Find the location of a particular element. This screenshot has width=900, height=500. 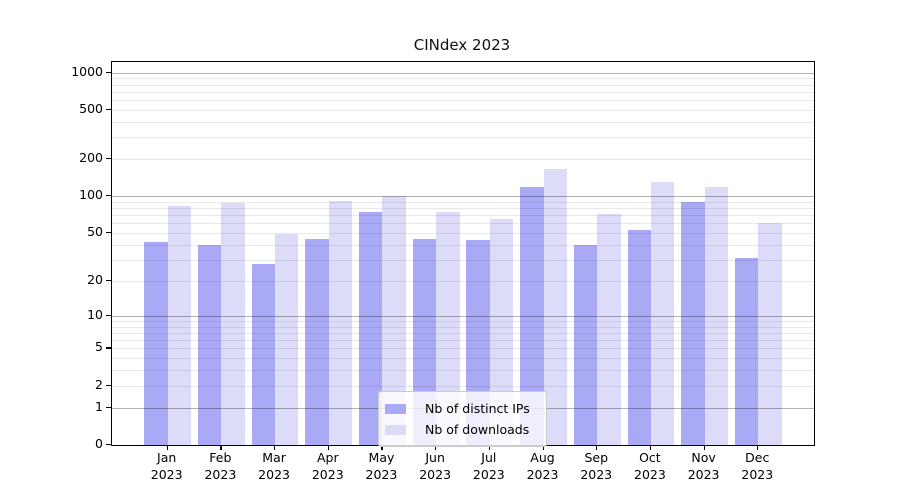

x-tick-label: Feb 2023 is located at coordinates (220, 466).